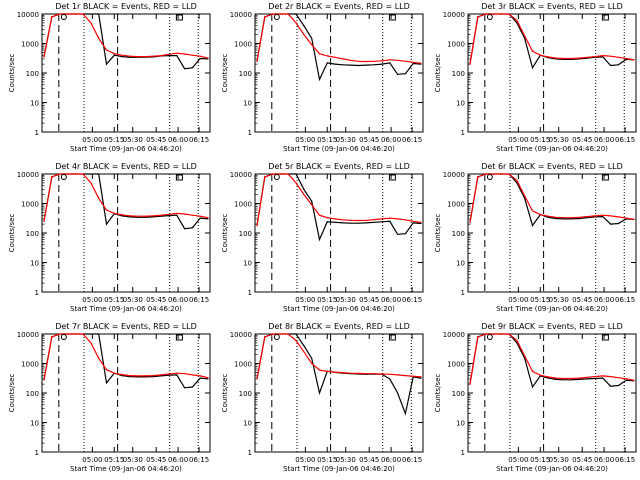 The width and height of the screenshot is (640, 480). Describe the element at coordinates (126, 197) in the screenshot. I see `series-line-lld` at that location.